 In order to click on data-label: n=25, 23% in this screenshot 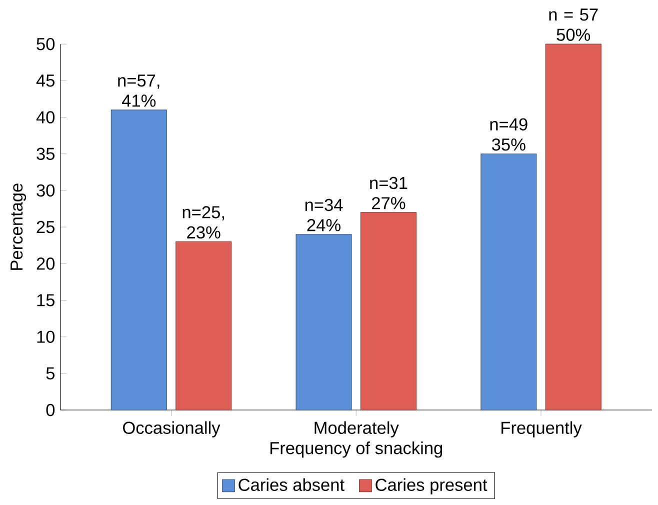, I will do `click(203, 222)`.